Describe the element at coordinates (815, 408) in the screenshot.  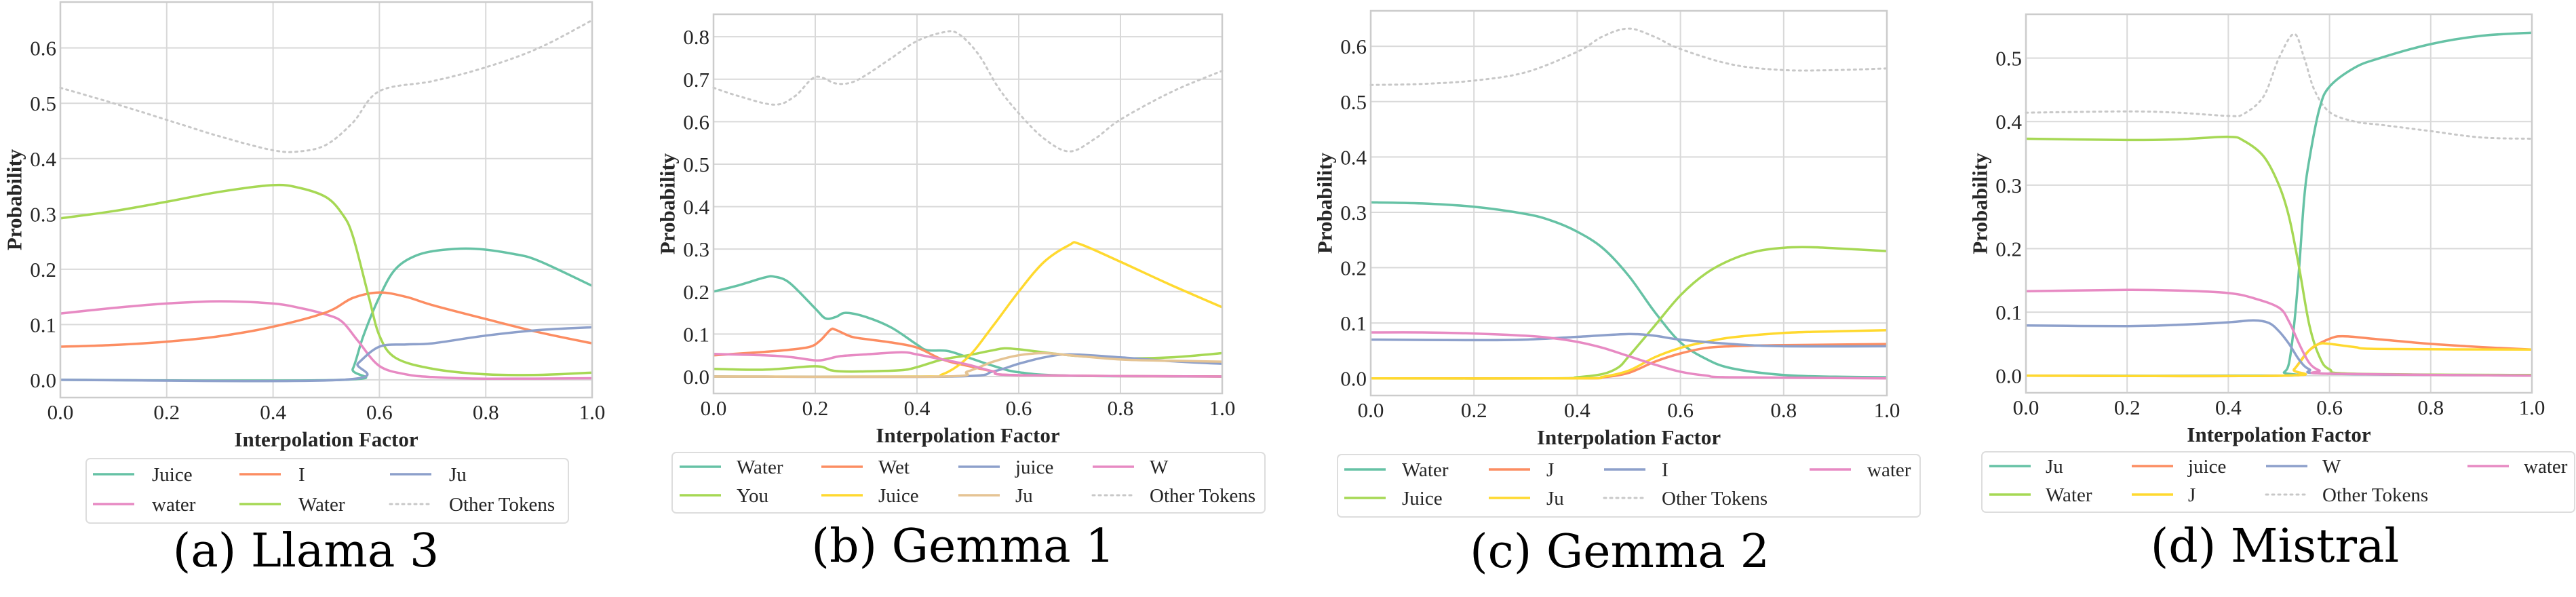
I see `x-tick-label: 0.2` at that location.